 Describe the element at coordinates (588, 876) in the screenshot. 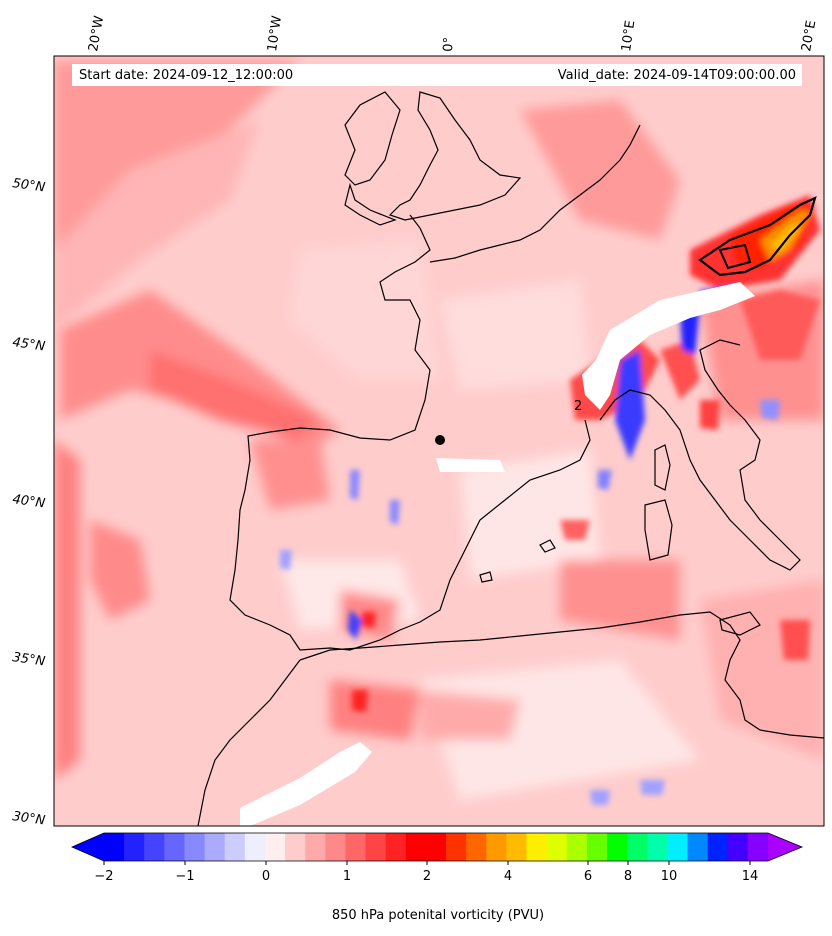

I see `colorbar-tick-label: 6` at that location.